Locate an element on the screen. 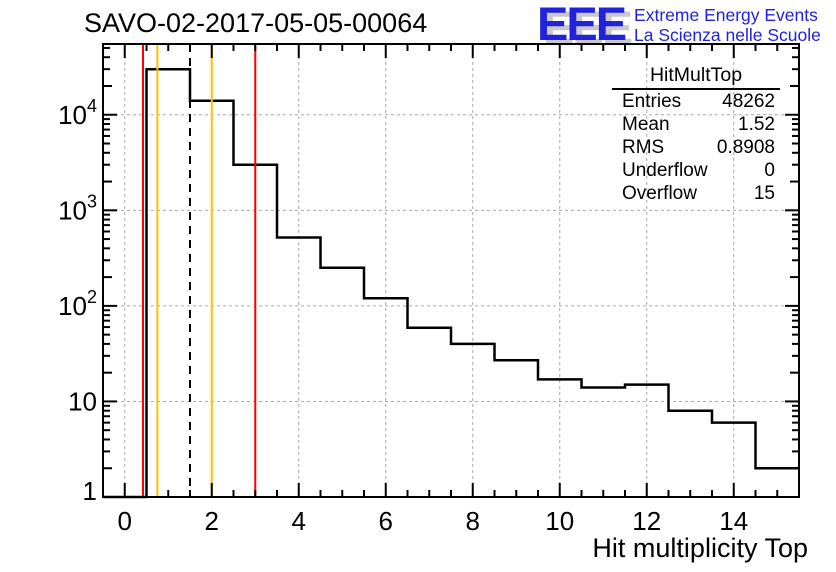 The image size is (836, 572). reference-lines is located at coordinates (199, 270).